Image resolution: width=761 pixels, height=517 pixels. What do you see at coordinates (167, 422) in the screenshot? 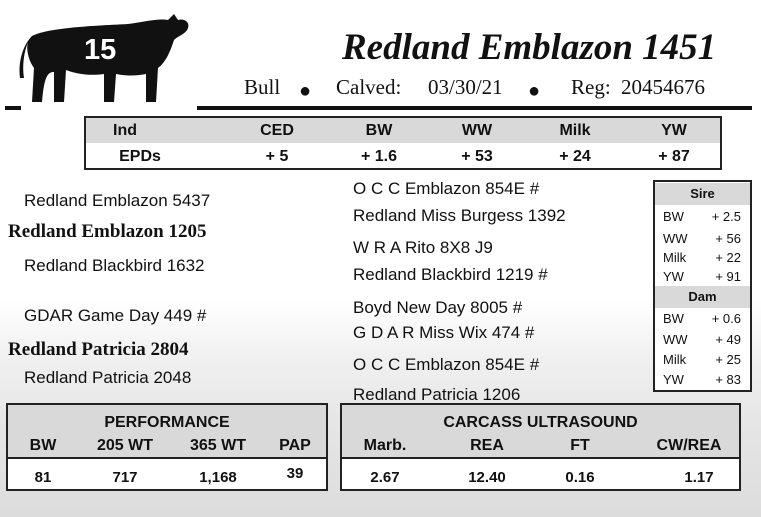
I see `performance-title: PERFORMANCE` at bounding box center [167, 422].